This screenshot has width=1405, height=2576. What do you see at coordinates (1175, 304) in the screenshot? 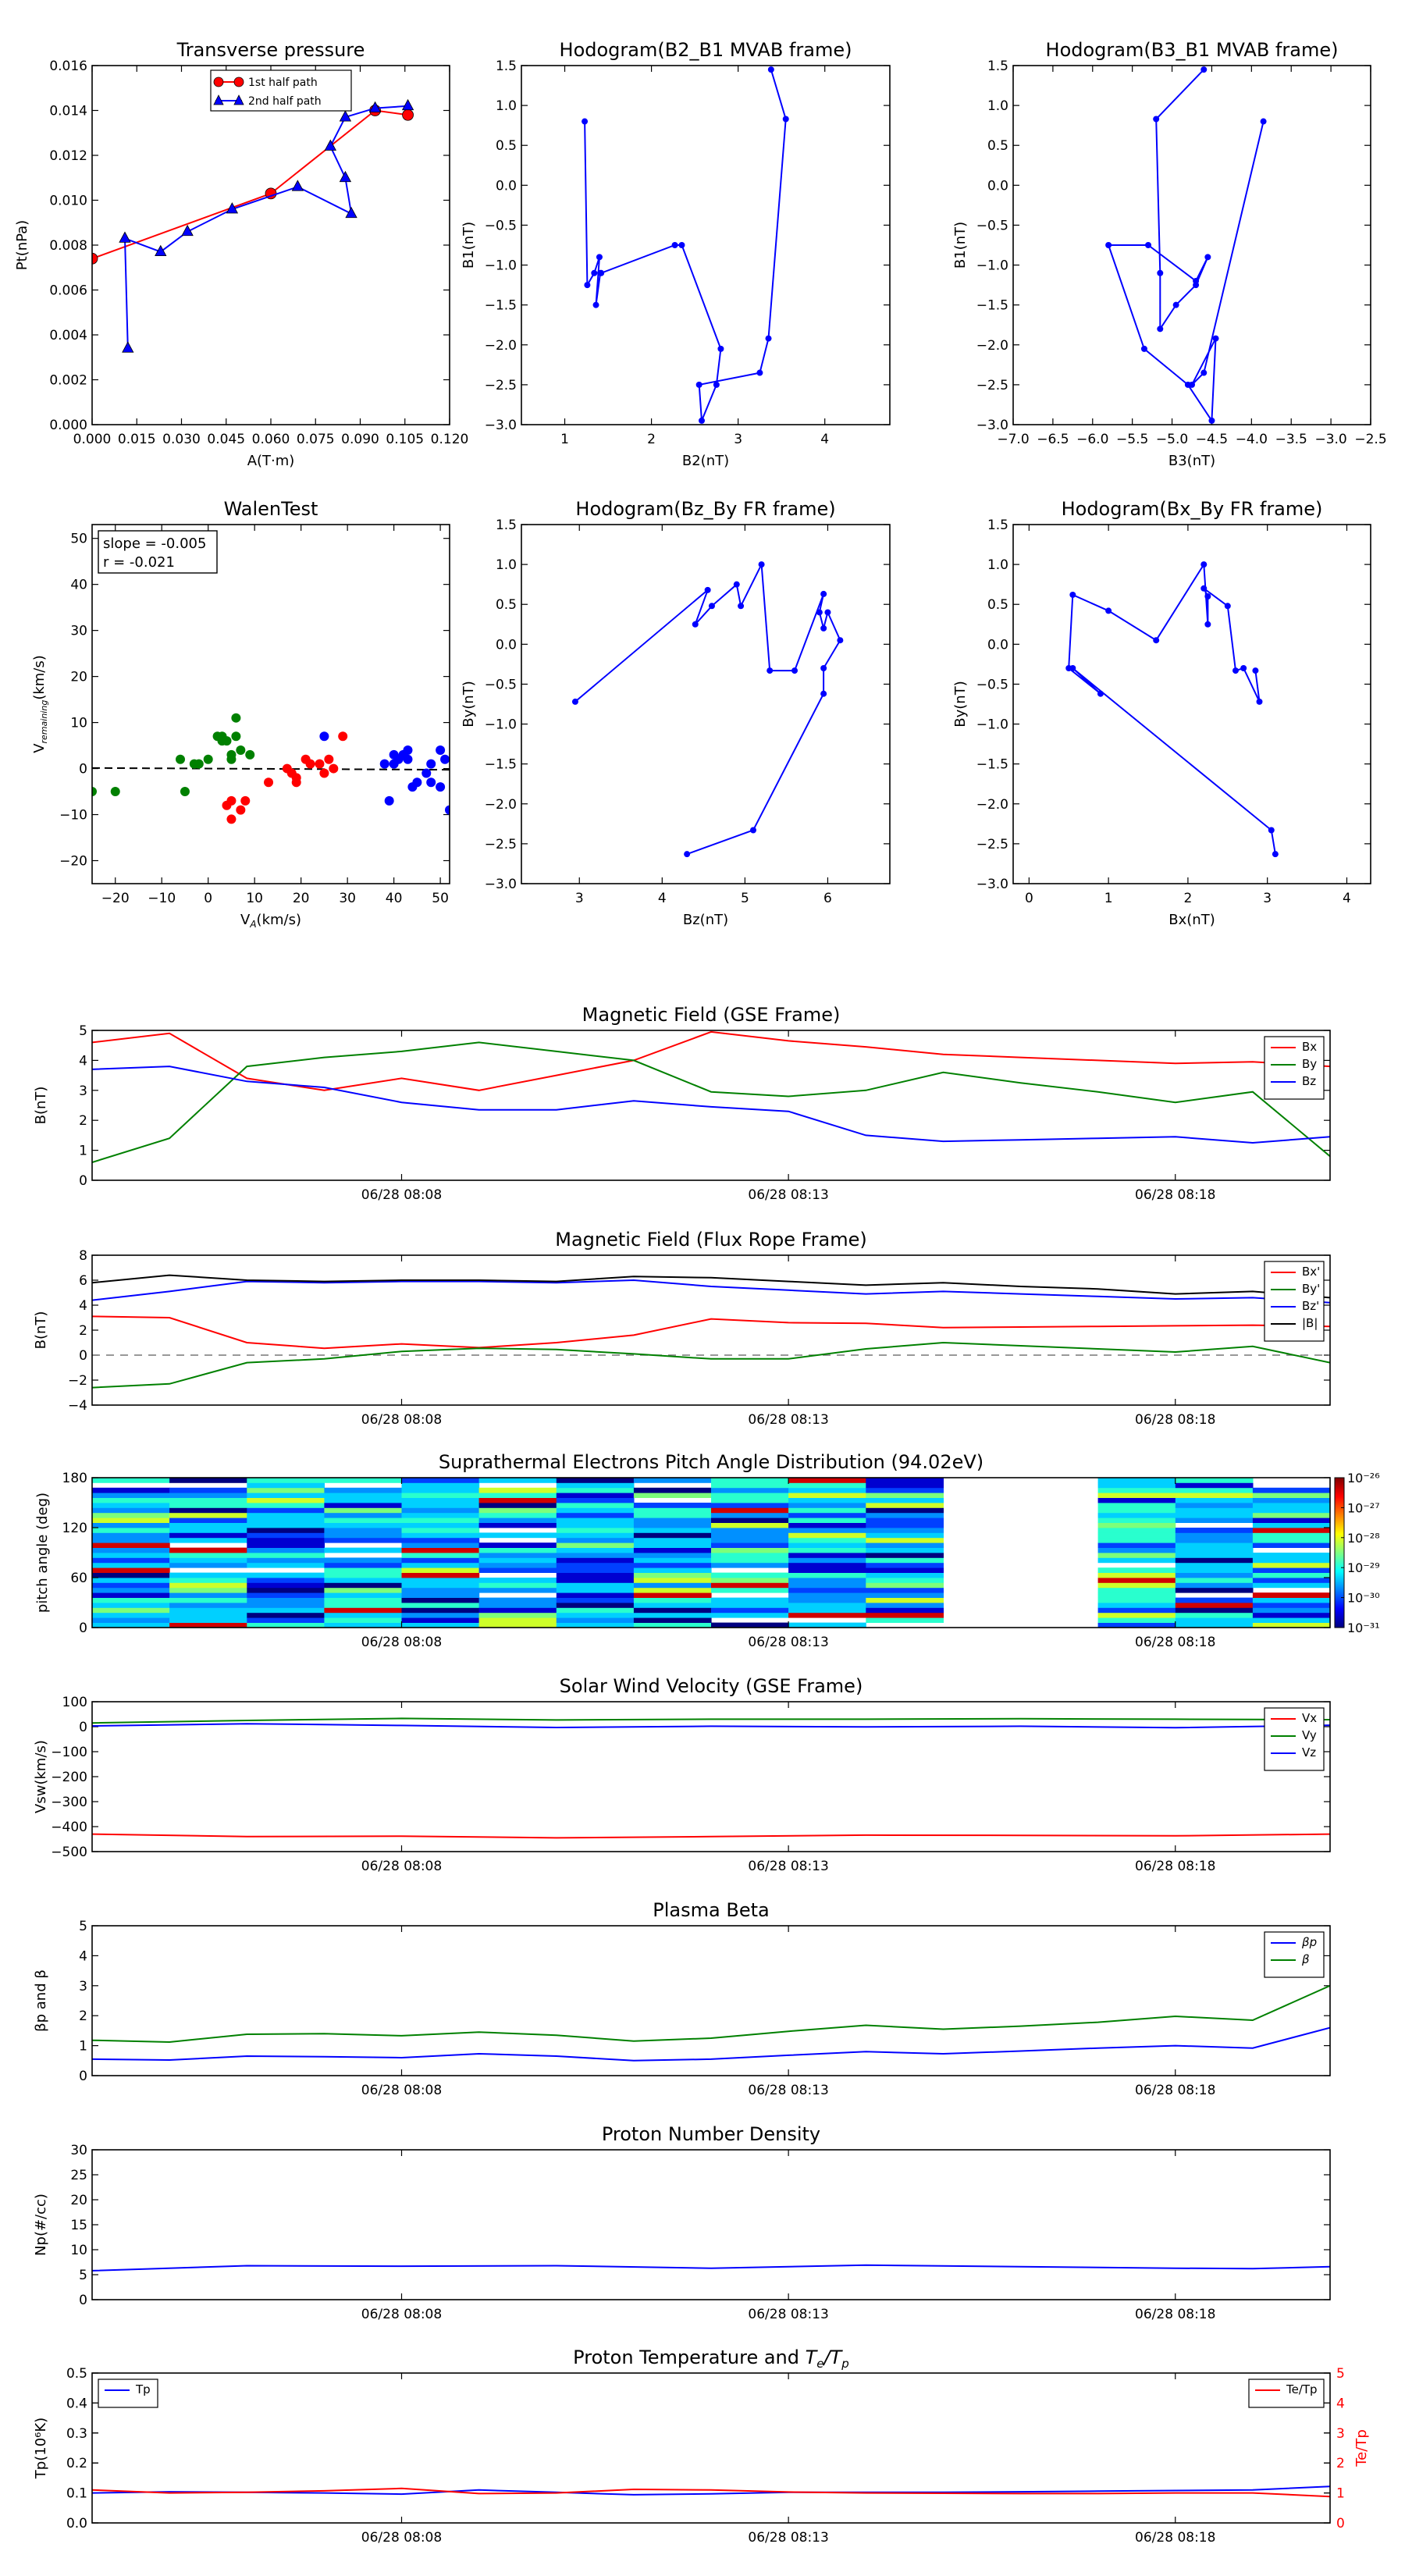
I see `h2-point` at bounding box center [1175, 304].